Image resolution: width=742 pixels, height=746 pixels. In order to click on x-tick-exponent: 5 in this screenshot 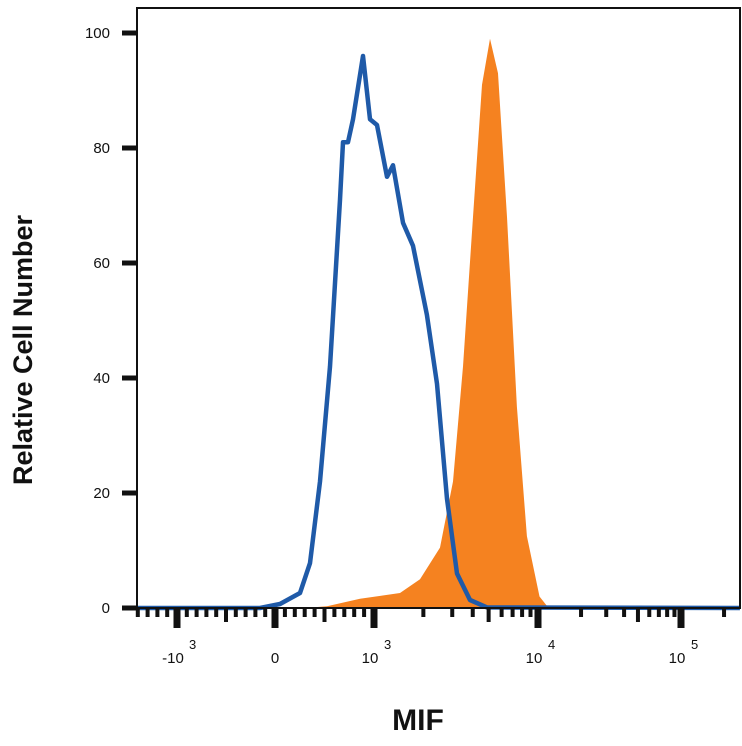, I will do `click(694, 644)`.